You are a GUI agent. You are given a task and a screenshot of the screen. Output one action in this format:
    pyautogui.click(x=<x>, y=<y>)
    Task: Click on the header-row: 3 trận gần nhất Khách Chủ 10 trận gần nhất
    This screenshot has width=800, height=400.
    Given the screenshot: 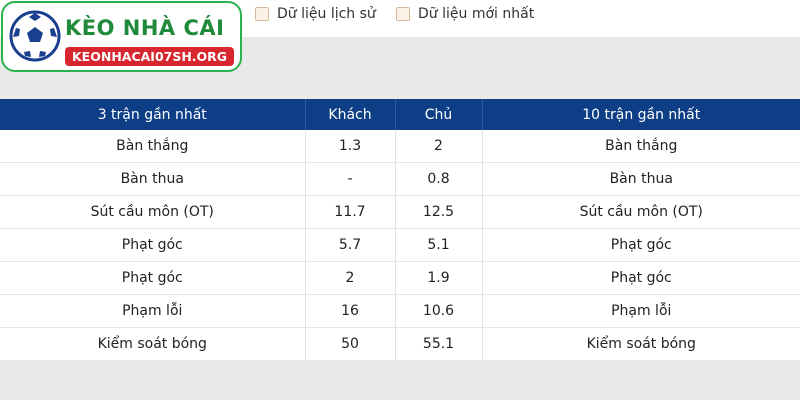 What is the action you would take?
    pyautogui.click(x=400, y=114)
    